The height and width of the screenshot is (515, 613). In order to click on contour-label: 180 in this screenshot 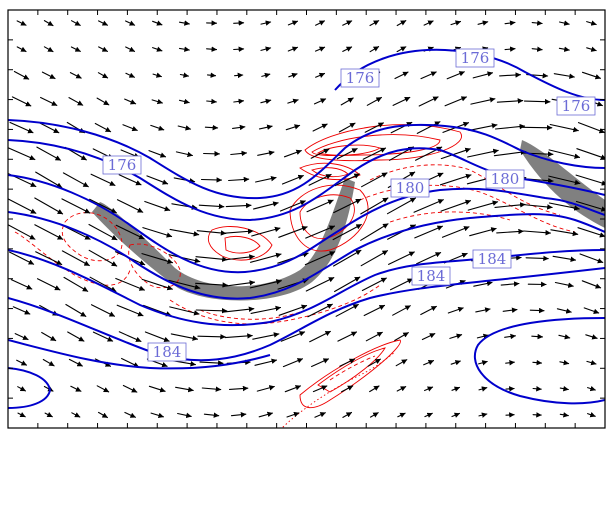, I will do `click(505, 179)`.